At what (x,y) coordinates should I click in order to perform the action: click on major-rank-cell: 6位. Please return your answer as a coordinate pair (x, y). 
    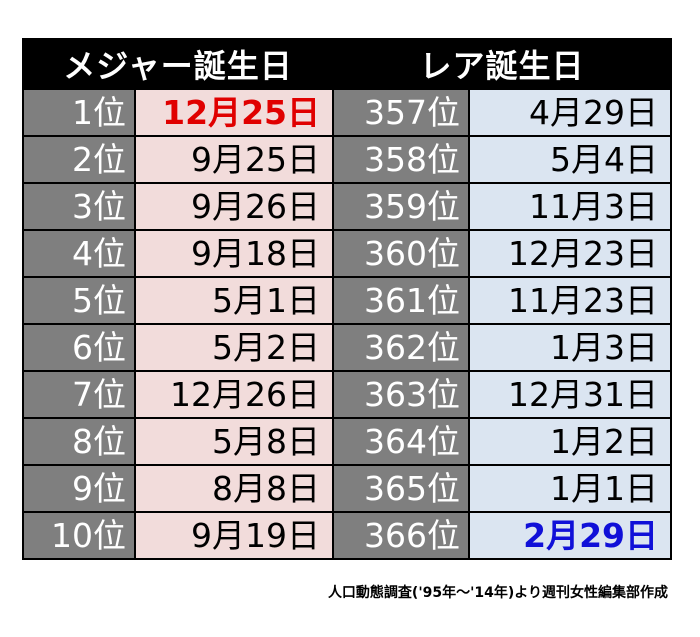
    Looking at the image, I should click on (79, 347).